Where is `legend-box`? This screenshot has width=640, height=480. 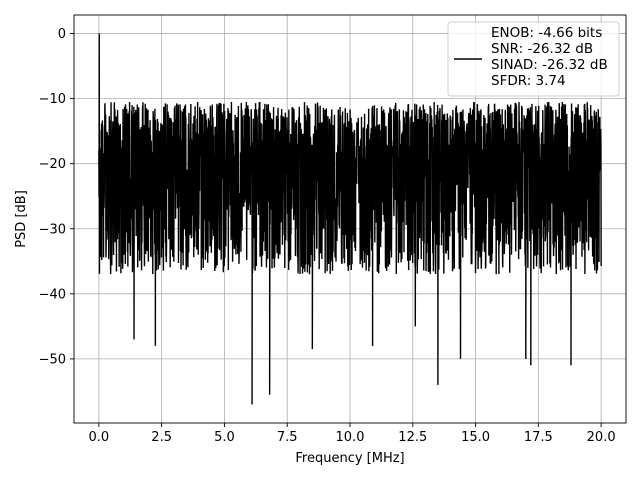 legend-box is located at coordinates (533, 59).